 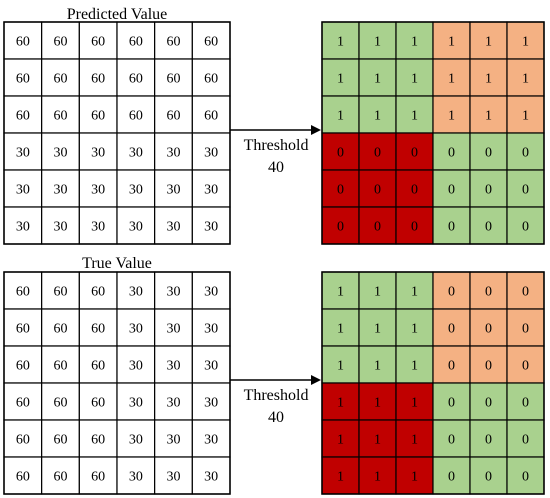 What do you see at coordinates (276, 417) in the screenshot?
I see `threshold-value: 40` at bounding box center [276, 417].